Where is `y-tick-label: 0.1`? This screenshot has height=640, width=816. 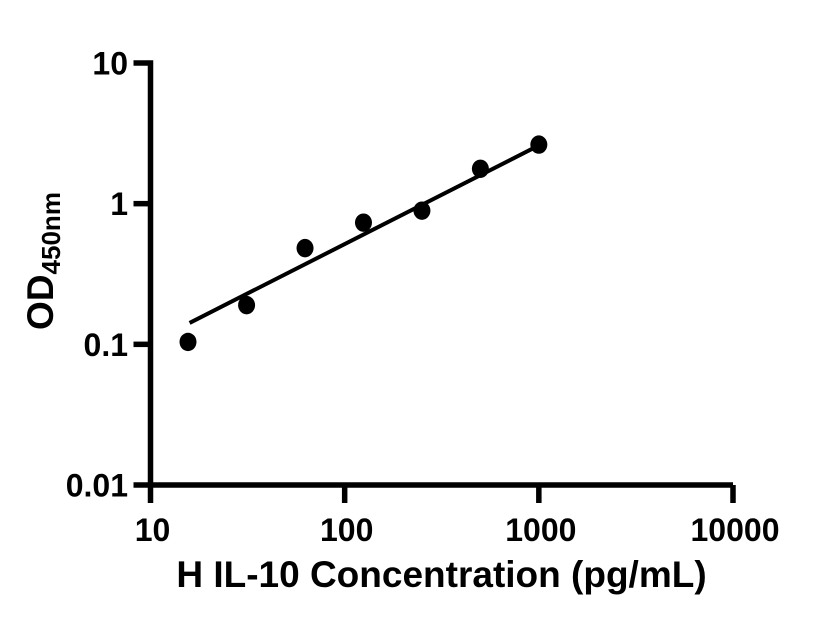 y-tick-label: 0.1 is located at coordinates (106, 345).